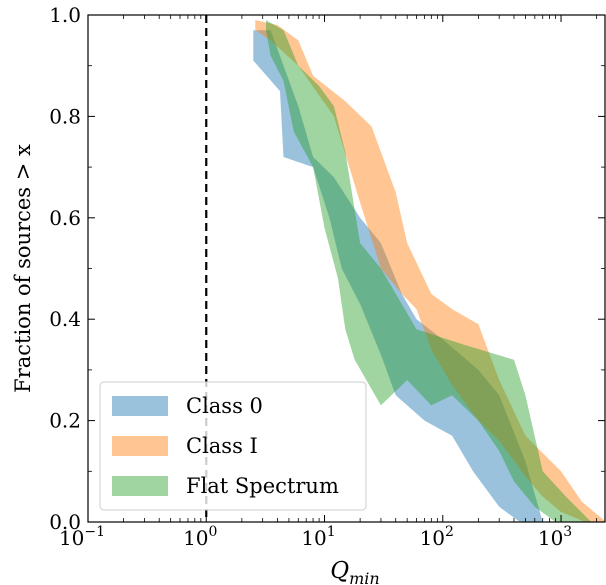 The image size is (606, 585). I want to click on x-tick-exponent: 2, so click(449, 532).